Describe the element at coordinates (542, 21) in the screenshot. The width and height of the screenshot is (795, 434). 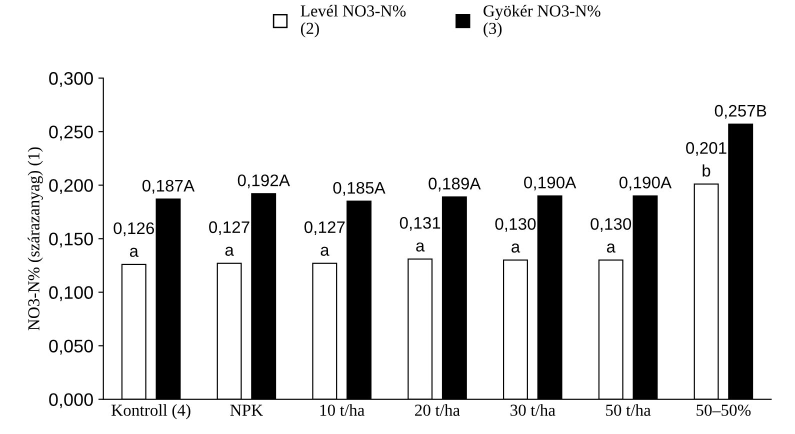
I see `legend-label: Gyökér NO3-N% (3)` at that location.